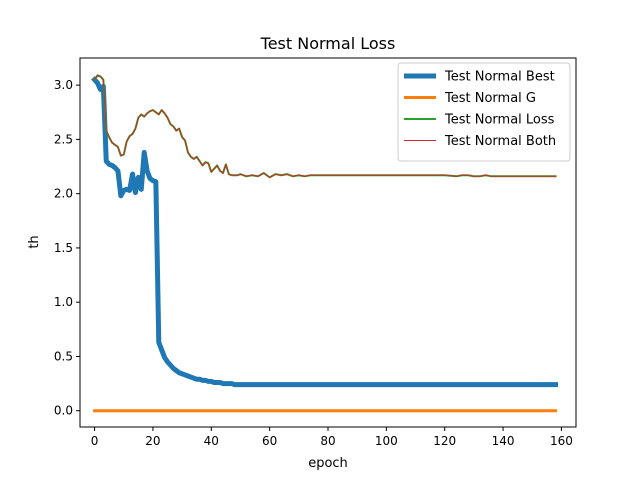 The height and width of the screenshot is (480, 640). Describe the element at coordinates (386, 441) in the screenshot. I see `x-tick-label: 100` at that location.